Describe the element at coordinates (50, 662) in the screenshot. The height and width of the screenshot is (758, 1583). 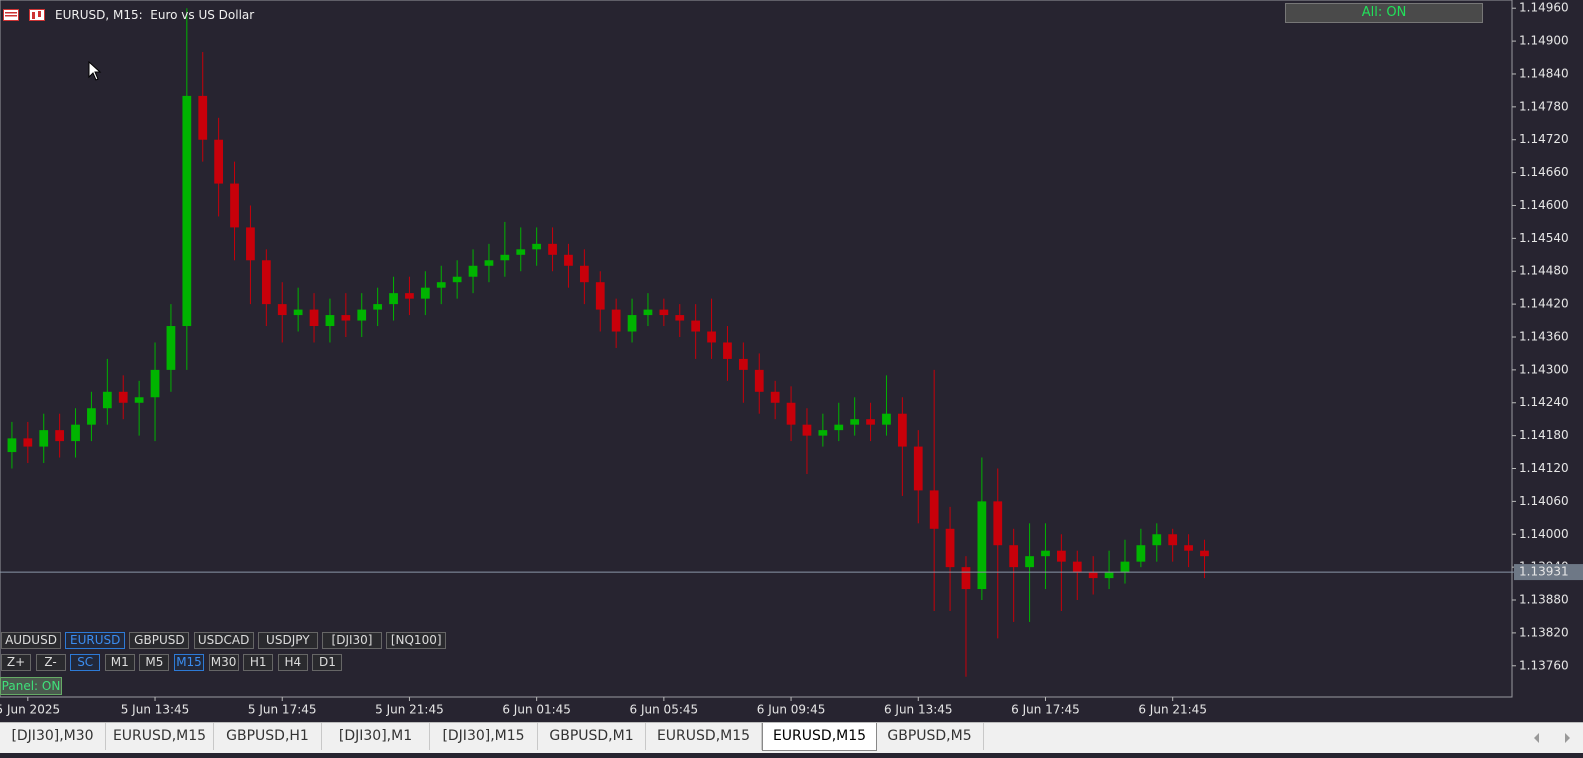
I see `timeframe-button: Z-` at that location.